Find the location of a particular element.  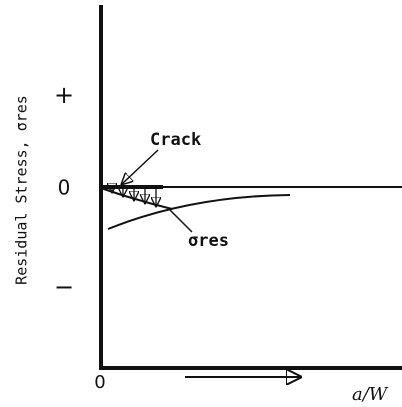

stress-leader is located at coordinates (181, 221).